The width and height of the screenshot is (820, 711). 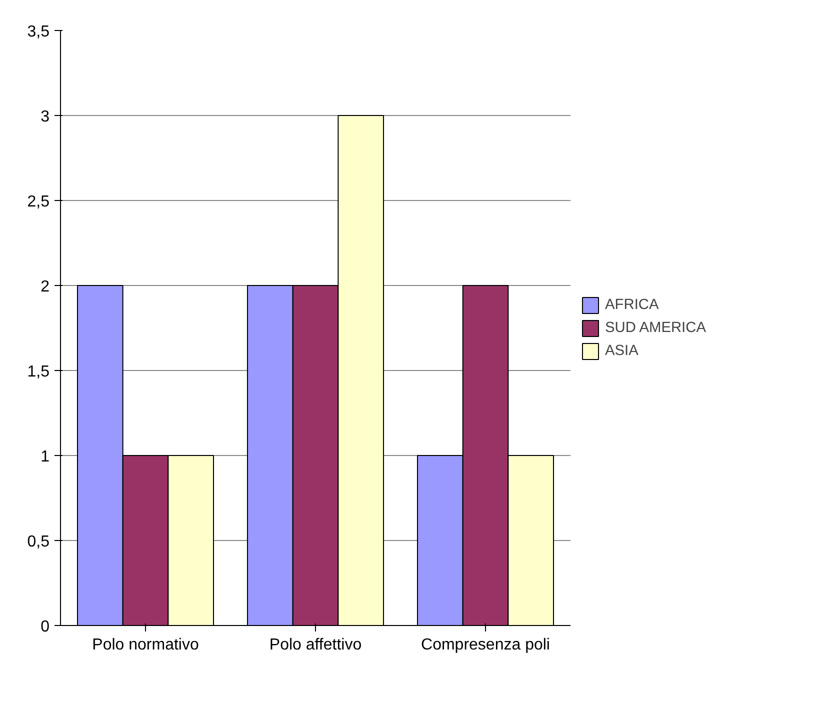 What do you see at coordinates (655, 328) in the screenshot?
I see `legend-label: SUD AMERICA` at bounding box center [655, 328].